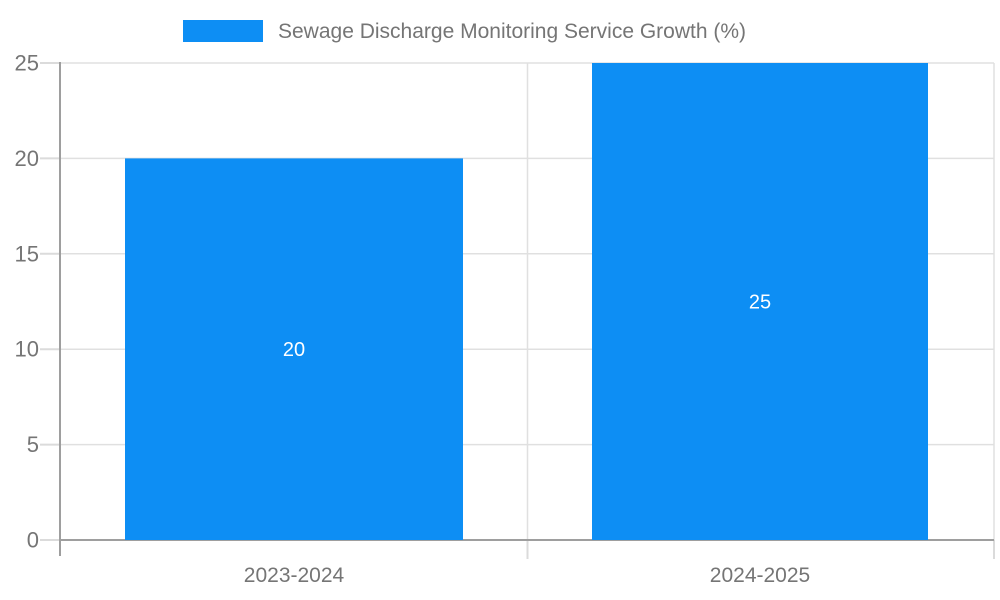 The height and width of the screenshot is (600, 1000). Describe the element at coordinates (760, 549) in the screenshot. I see `x-axis-ticks` at that location.